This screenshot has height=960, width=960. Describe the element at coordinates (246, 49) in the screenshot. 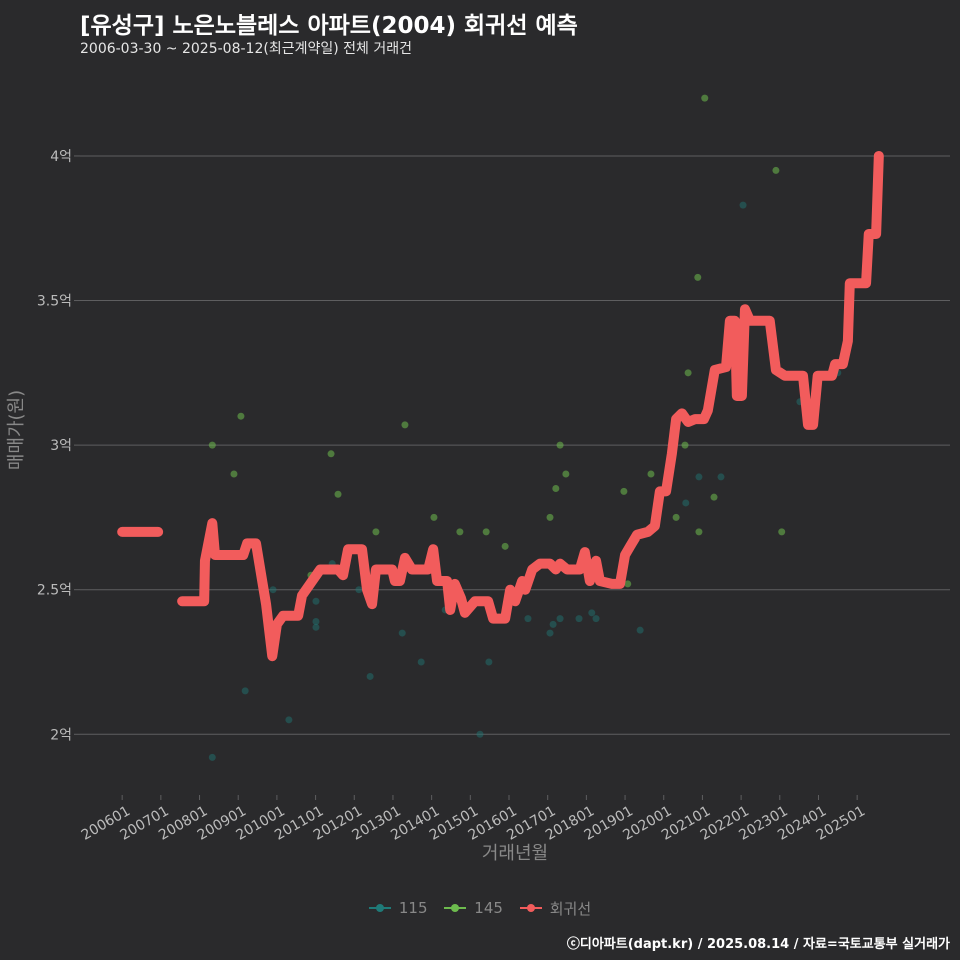

I see `chart-subtitle: 2006-03-30 ~ 2025-08-12(최근계약일) 전체 거래건` at that location.